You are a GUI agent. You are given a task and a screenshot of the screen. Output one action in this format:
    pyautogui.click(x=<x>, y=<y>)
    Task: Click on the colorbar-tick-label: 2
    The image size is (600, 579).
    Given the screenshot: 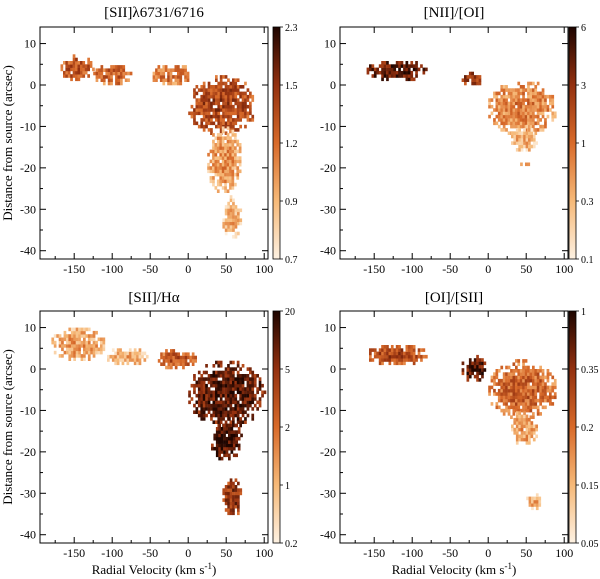 What is the action you would take?
    pyautogui.click(x=287, y=428)
    